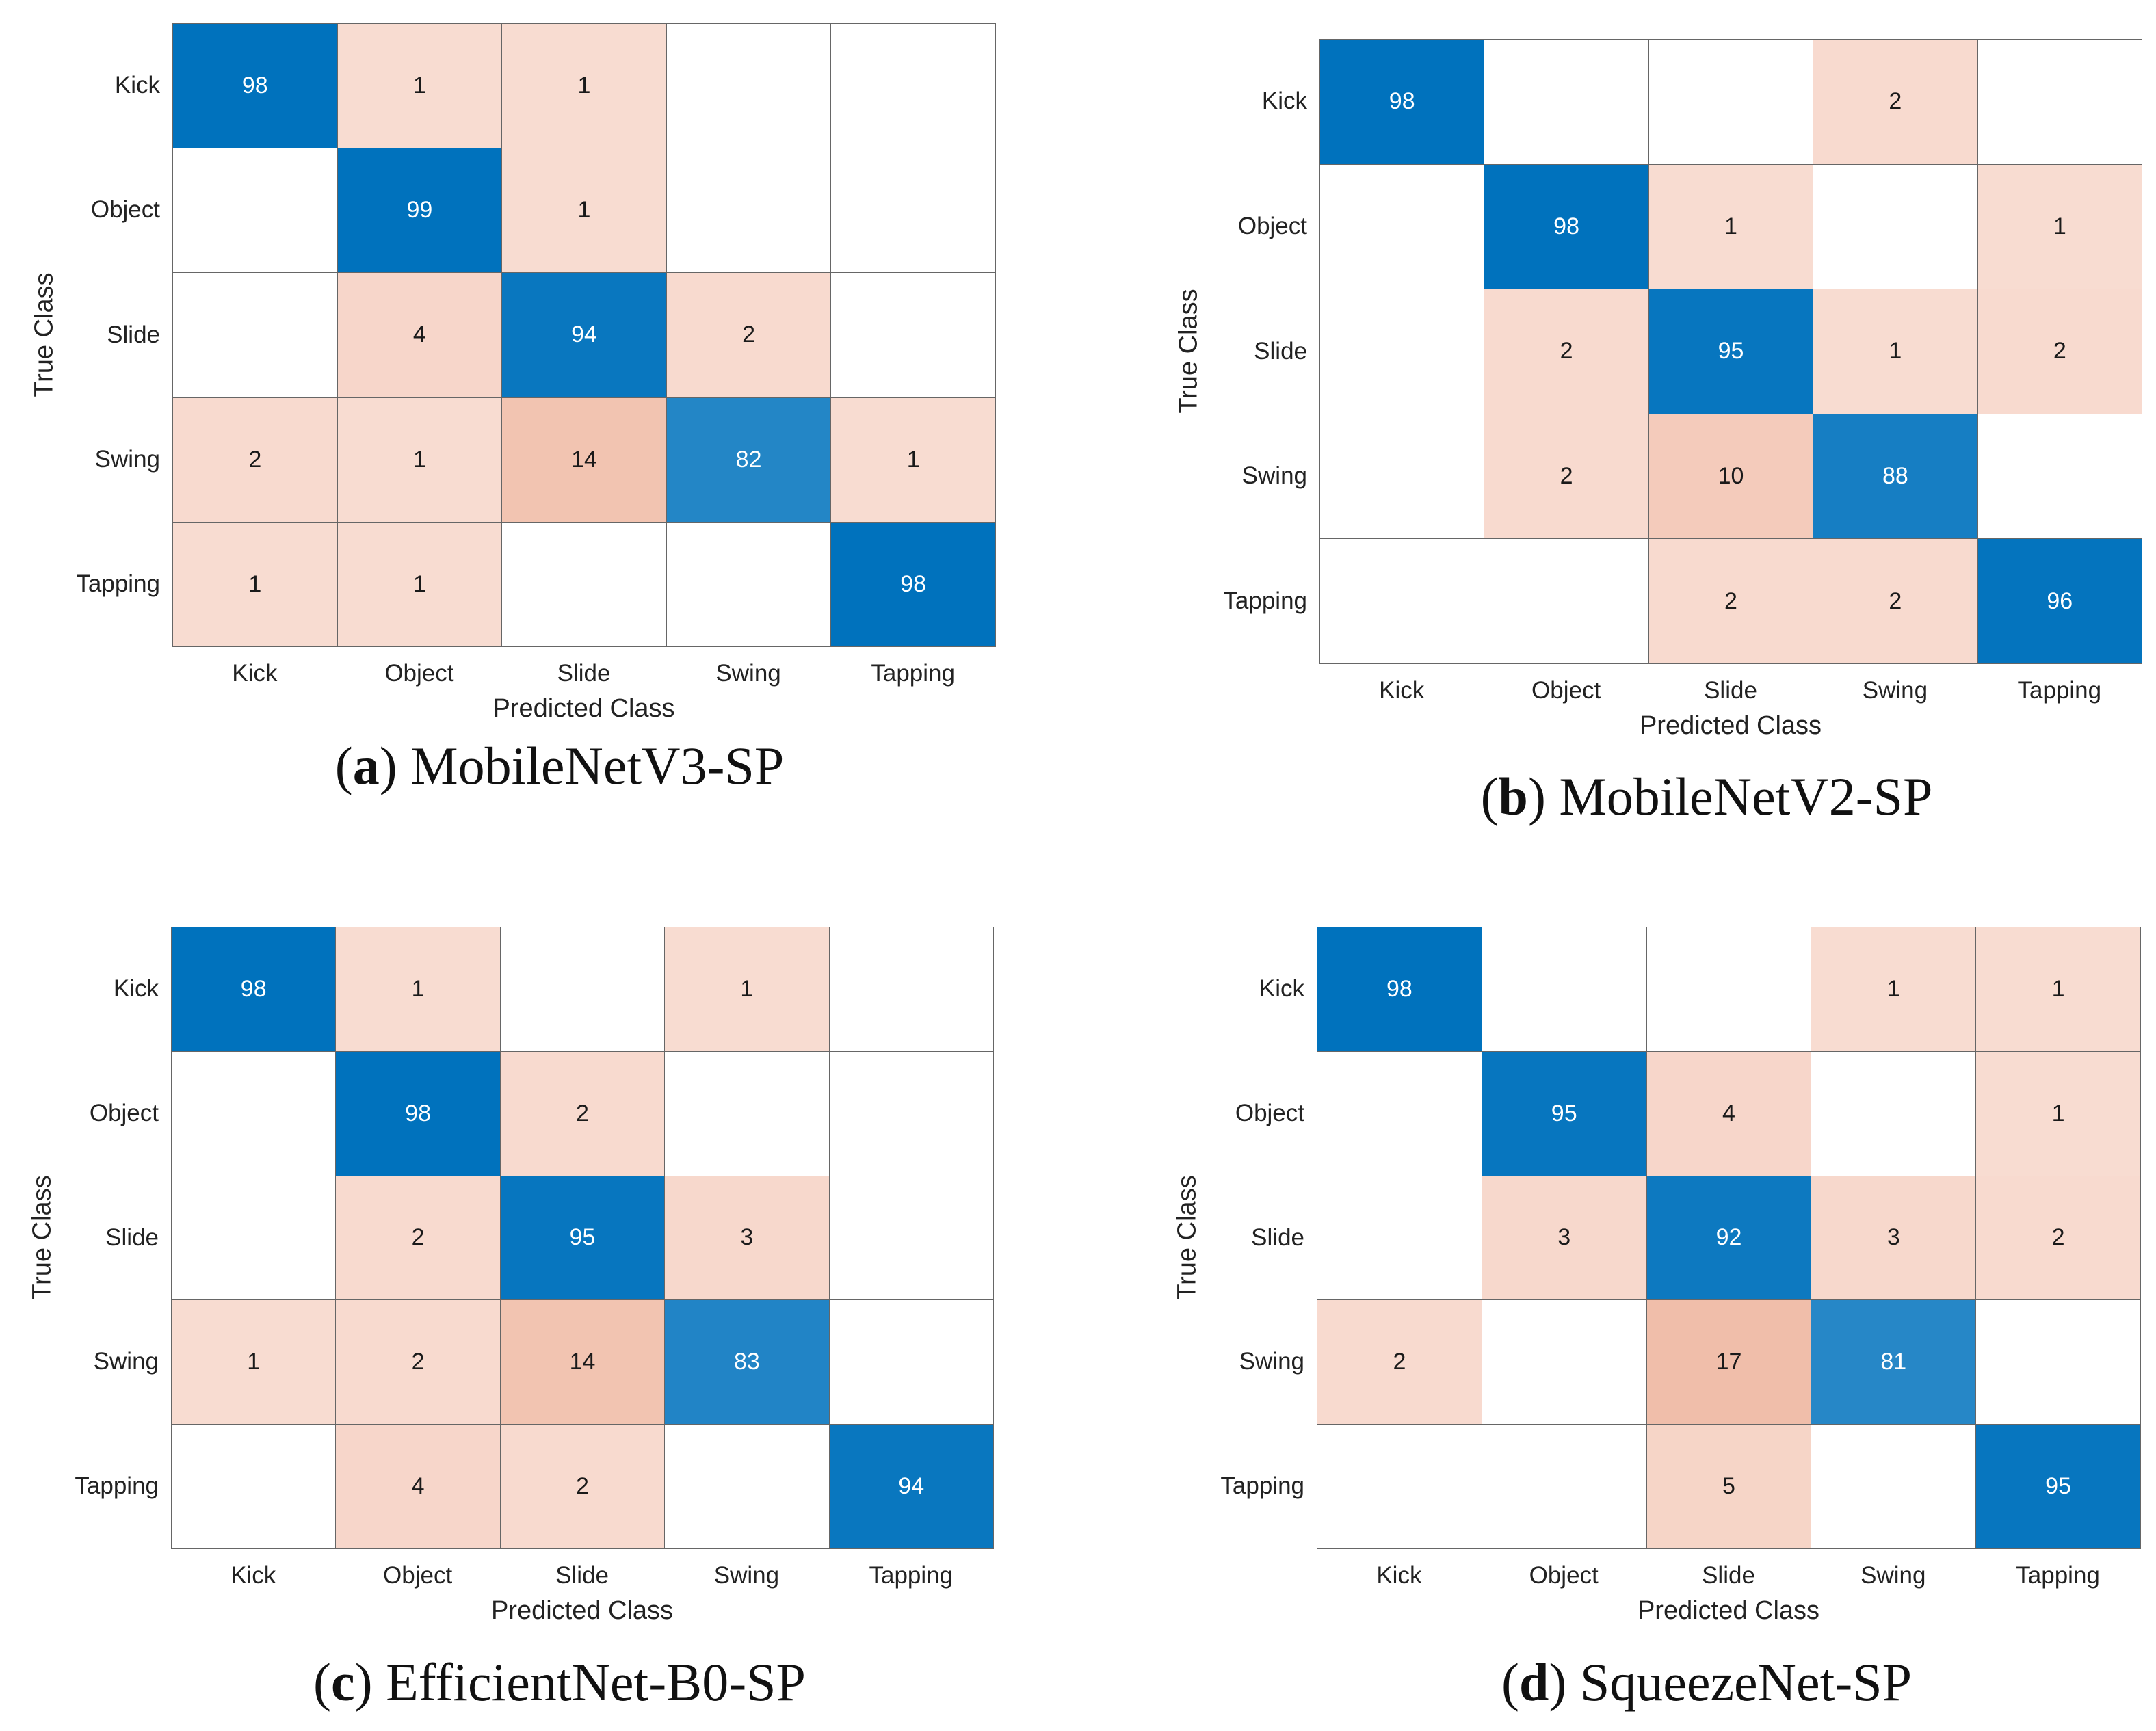 This screenshot has width=2156, height=1731. I want to click on matrix-cell: 3, so click(747, 1238).